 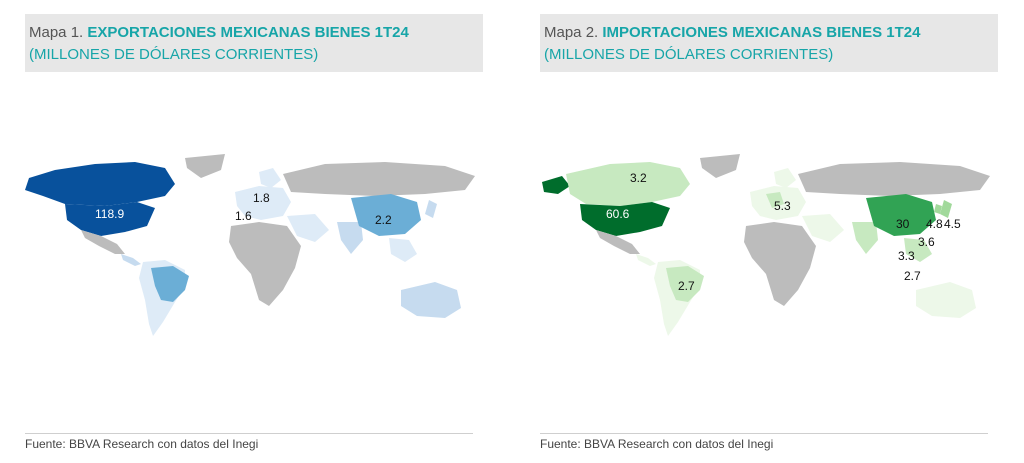 I want to click on alaska-shape, so click(x=556, y=185).